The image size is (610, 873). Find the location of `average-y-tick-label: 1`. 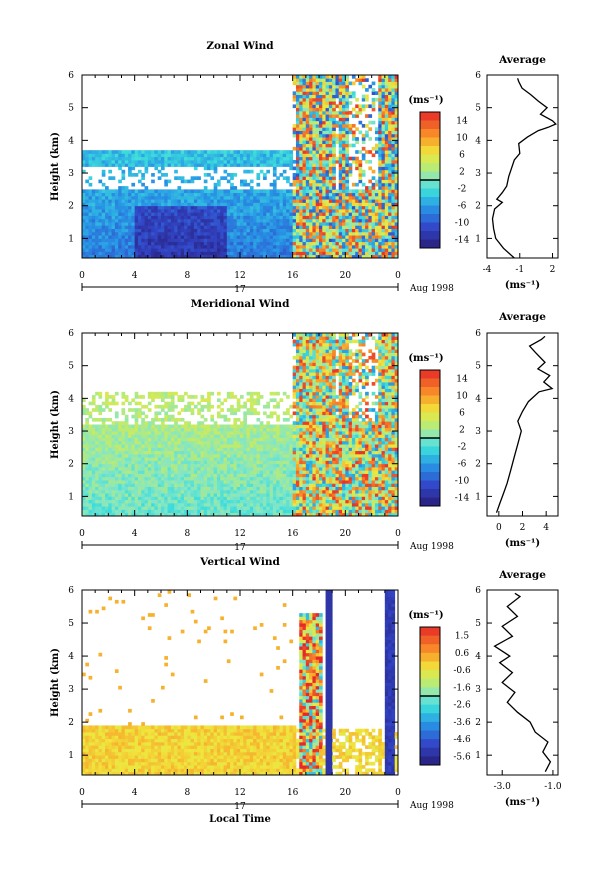

average-y-tick-label: 1 is located at coordinates (478, 239).